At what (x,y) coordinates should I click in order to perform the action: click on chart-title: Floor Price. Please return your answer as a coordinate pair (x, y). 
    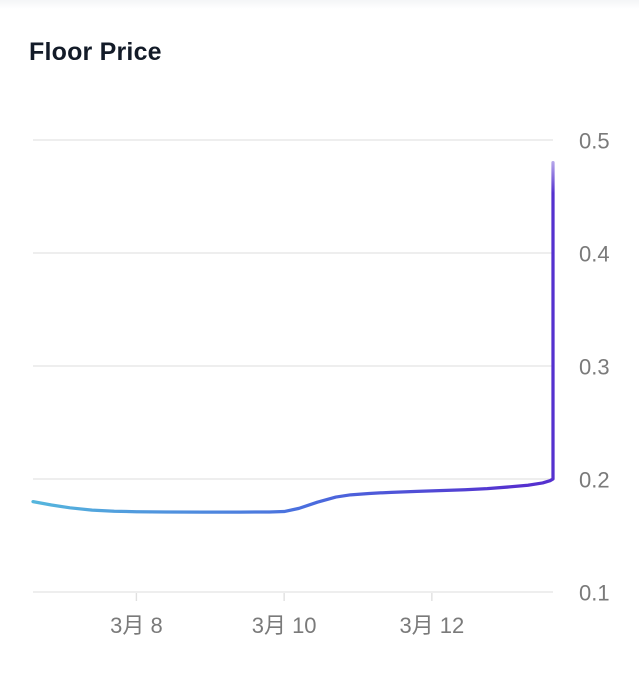
    Looking at the image, I should click on (95, 52).